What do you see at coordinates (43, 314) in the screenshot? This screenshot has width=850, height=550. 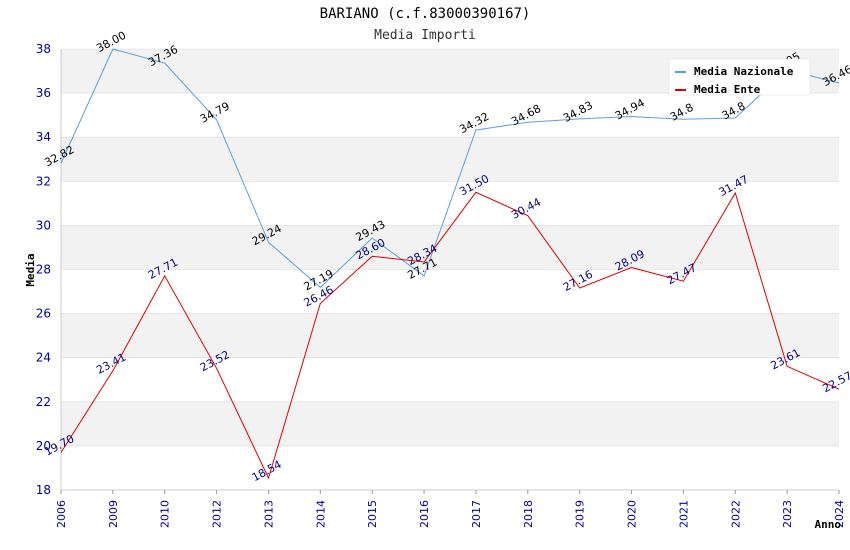 I see `y-tick-label: 26` at bounding box center [43, 314].